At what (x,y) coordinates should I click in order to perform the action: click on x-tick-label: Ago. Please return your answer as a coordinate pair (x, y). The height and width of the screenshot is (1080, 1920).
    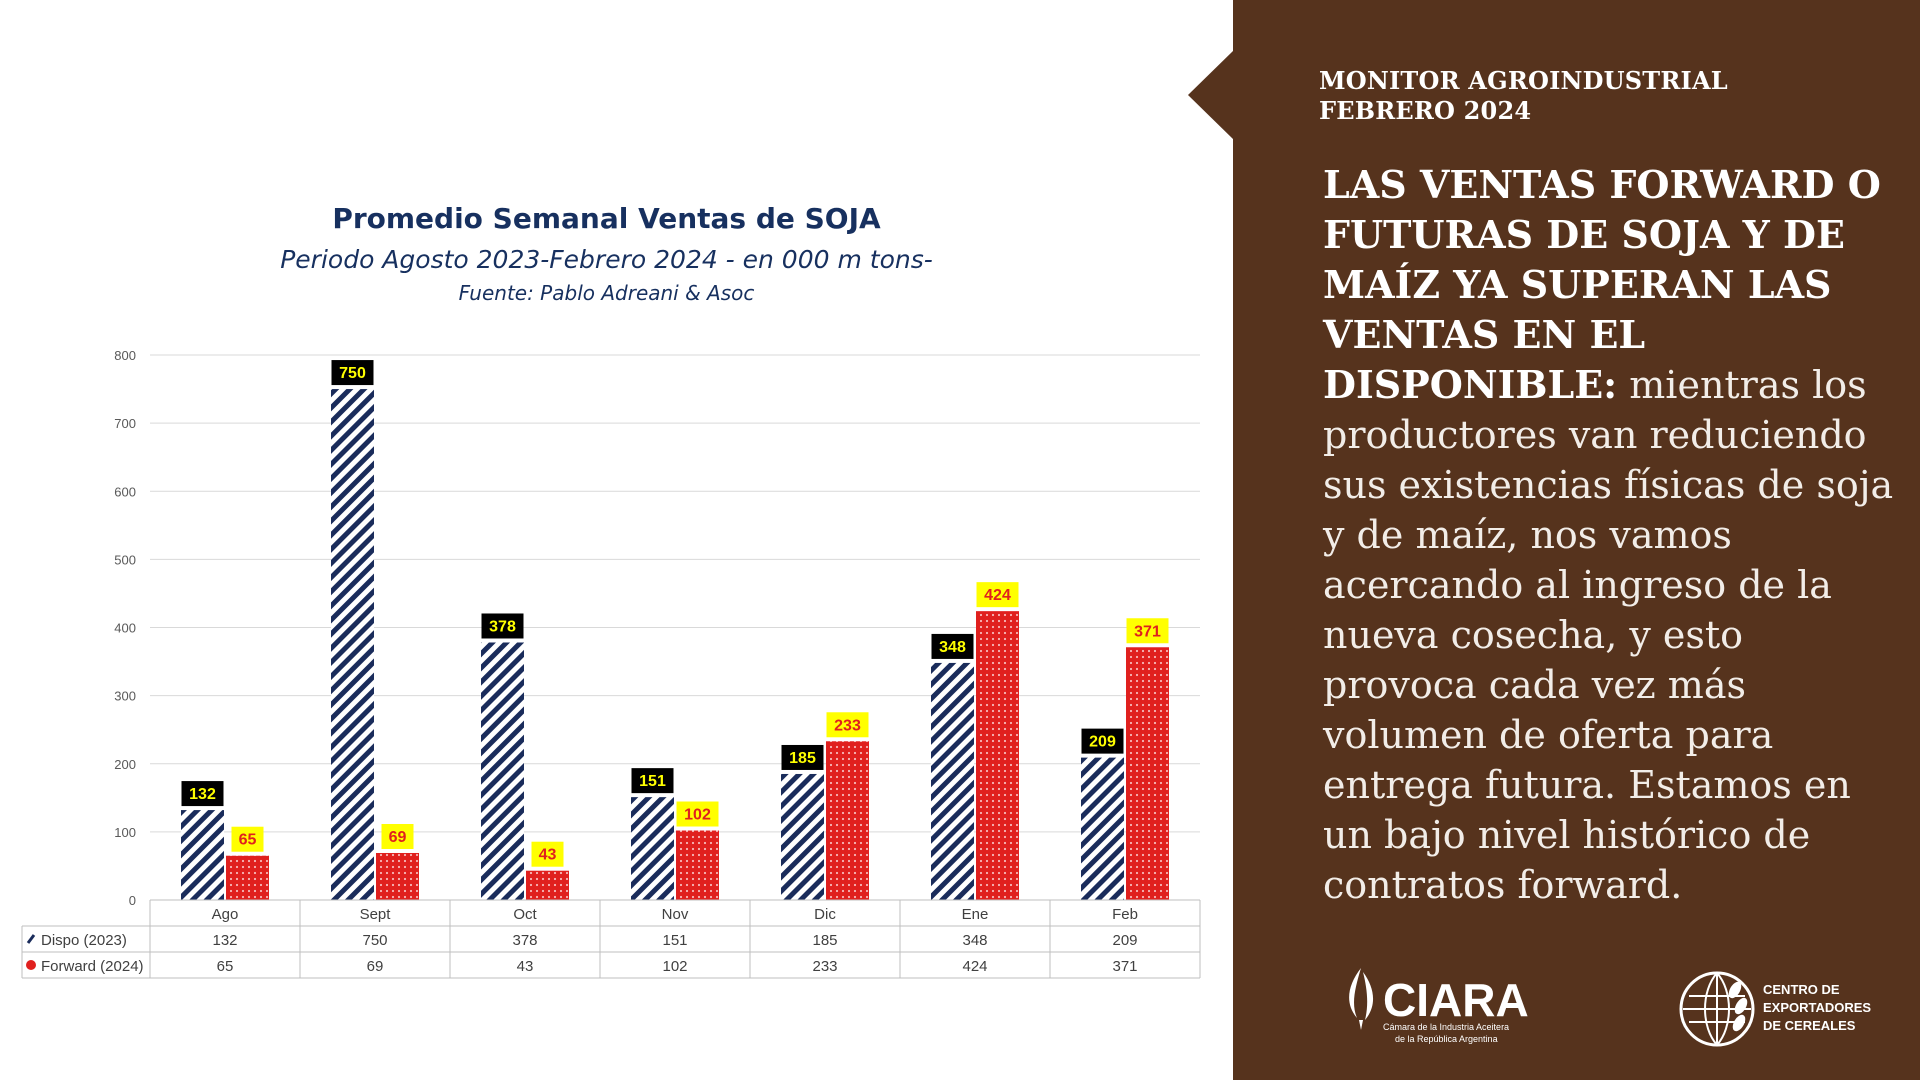
    Looking at the image, I should click on (225, 914).